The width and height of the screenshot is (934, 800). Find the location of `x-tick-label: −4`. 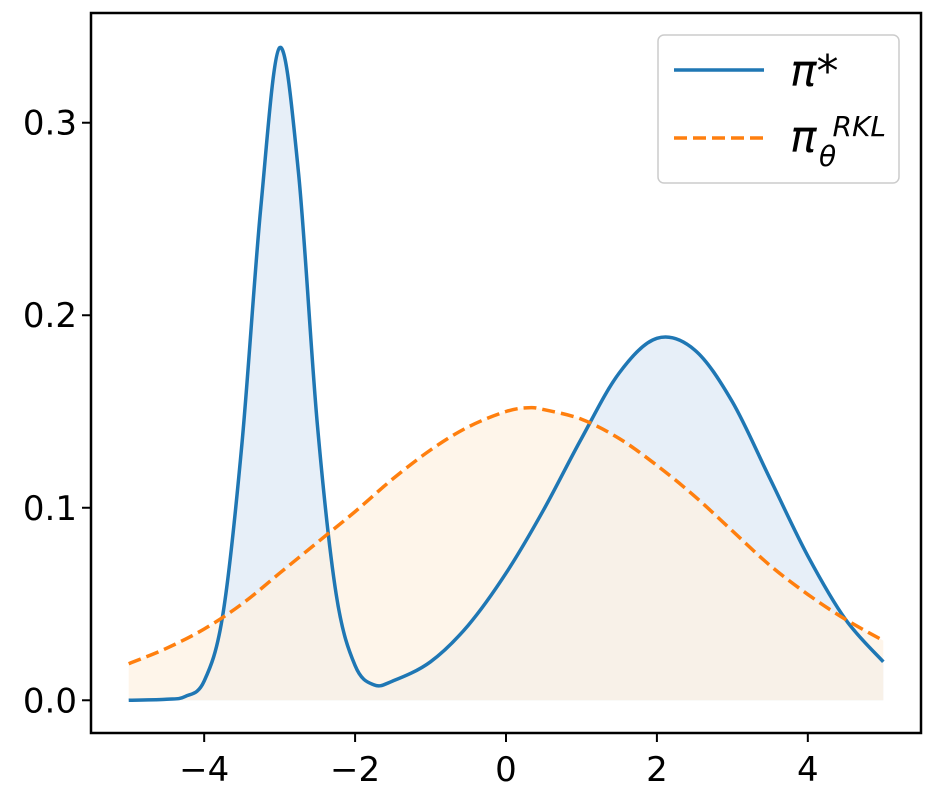

x-tick-label: −4 is located at coordinates (204, 770).